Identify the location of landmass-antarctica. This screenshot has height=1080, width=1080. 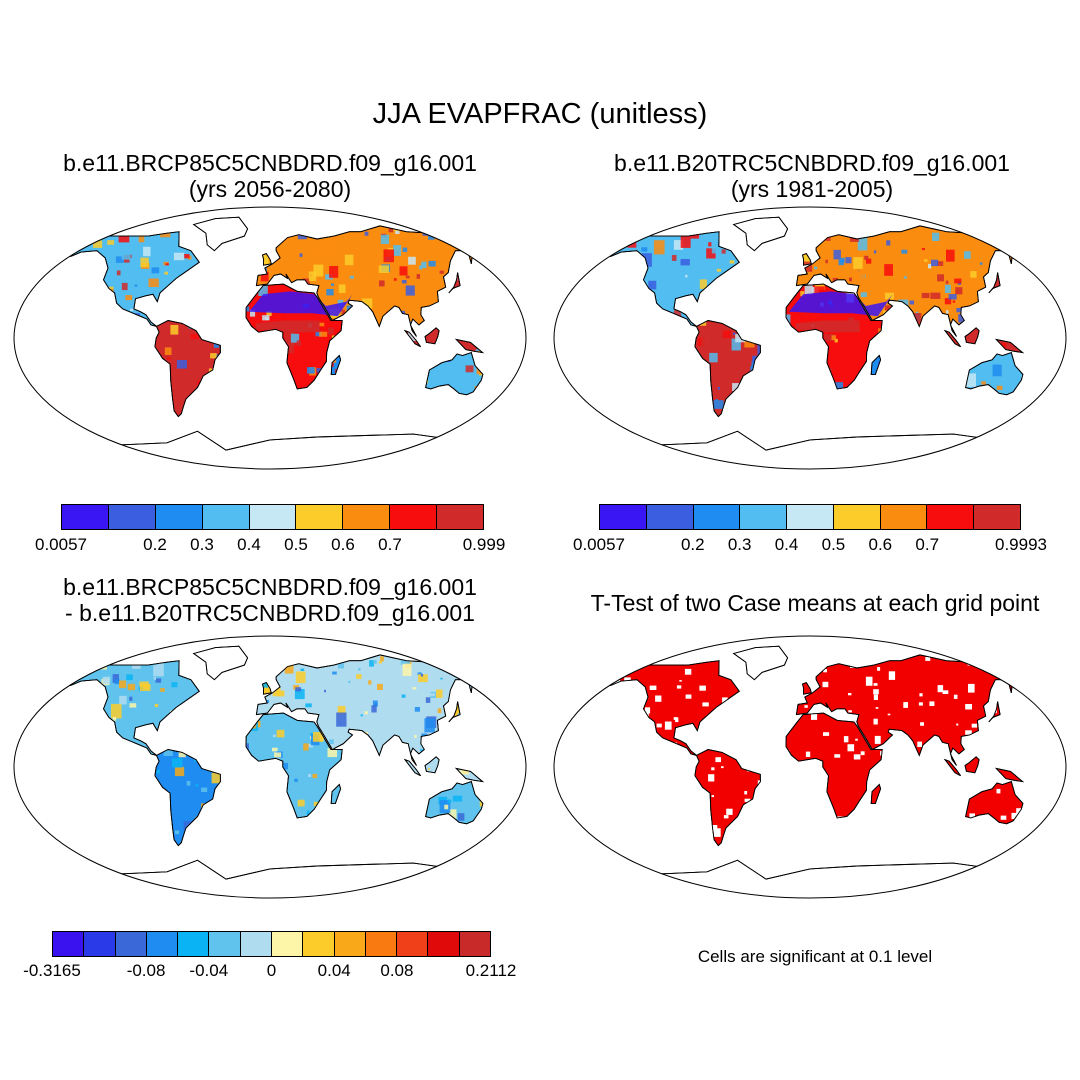
(810, 878).